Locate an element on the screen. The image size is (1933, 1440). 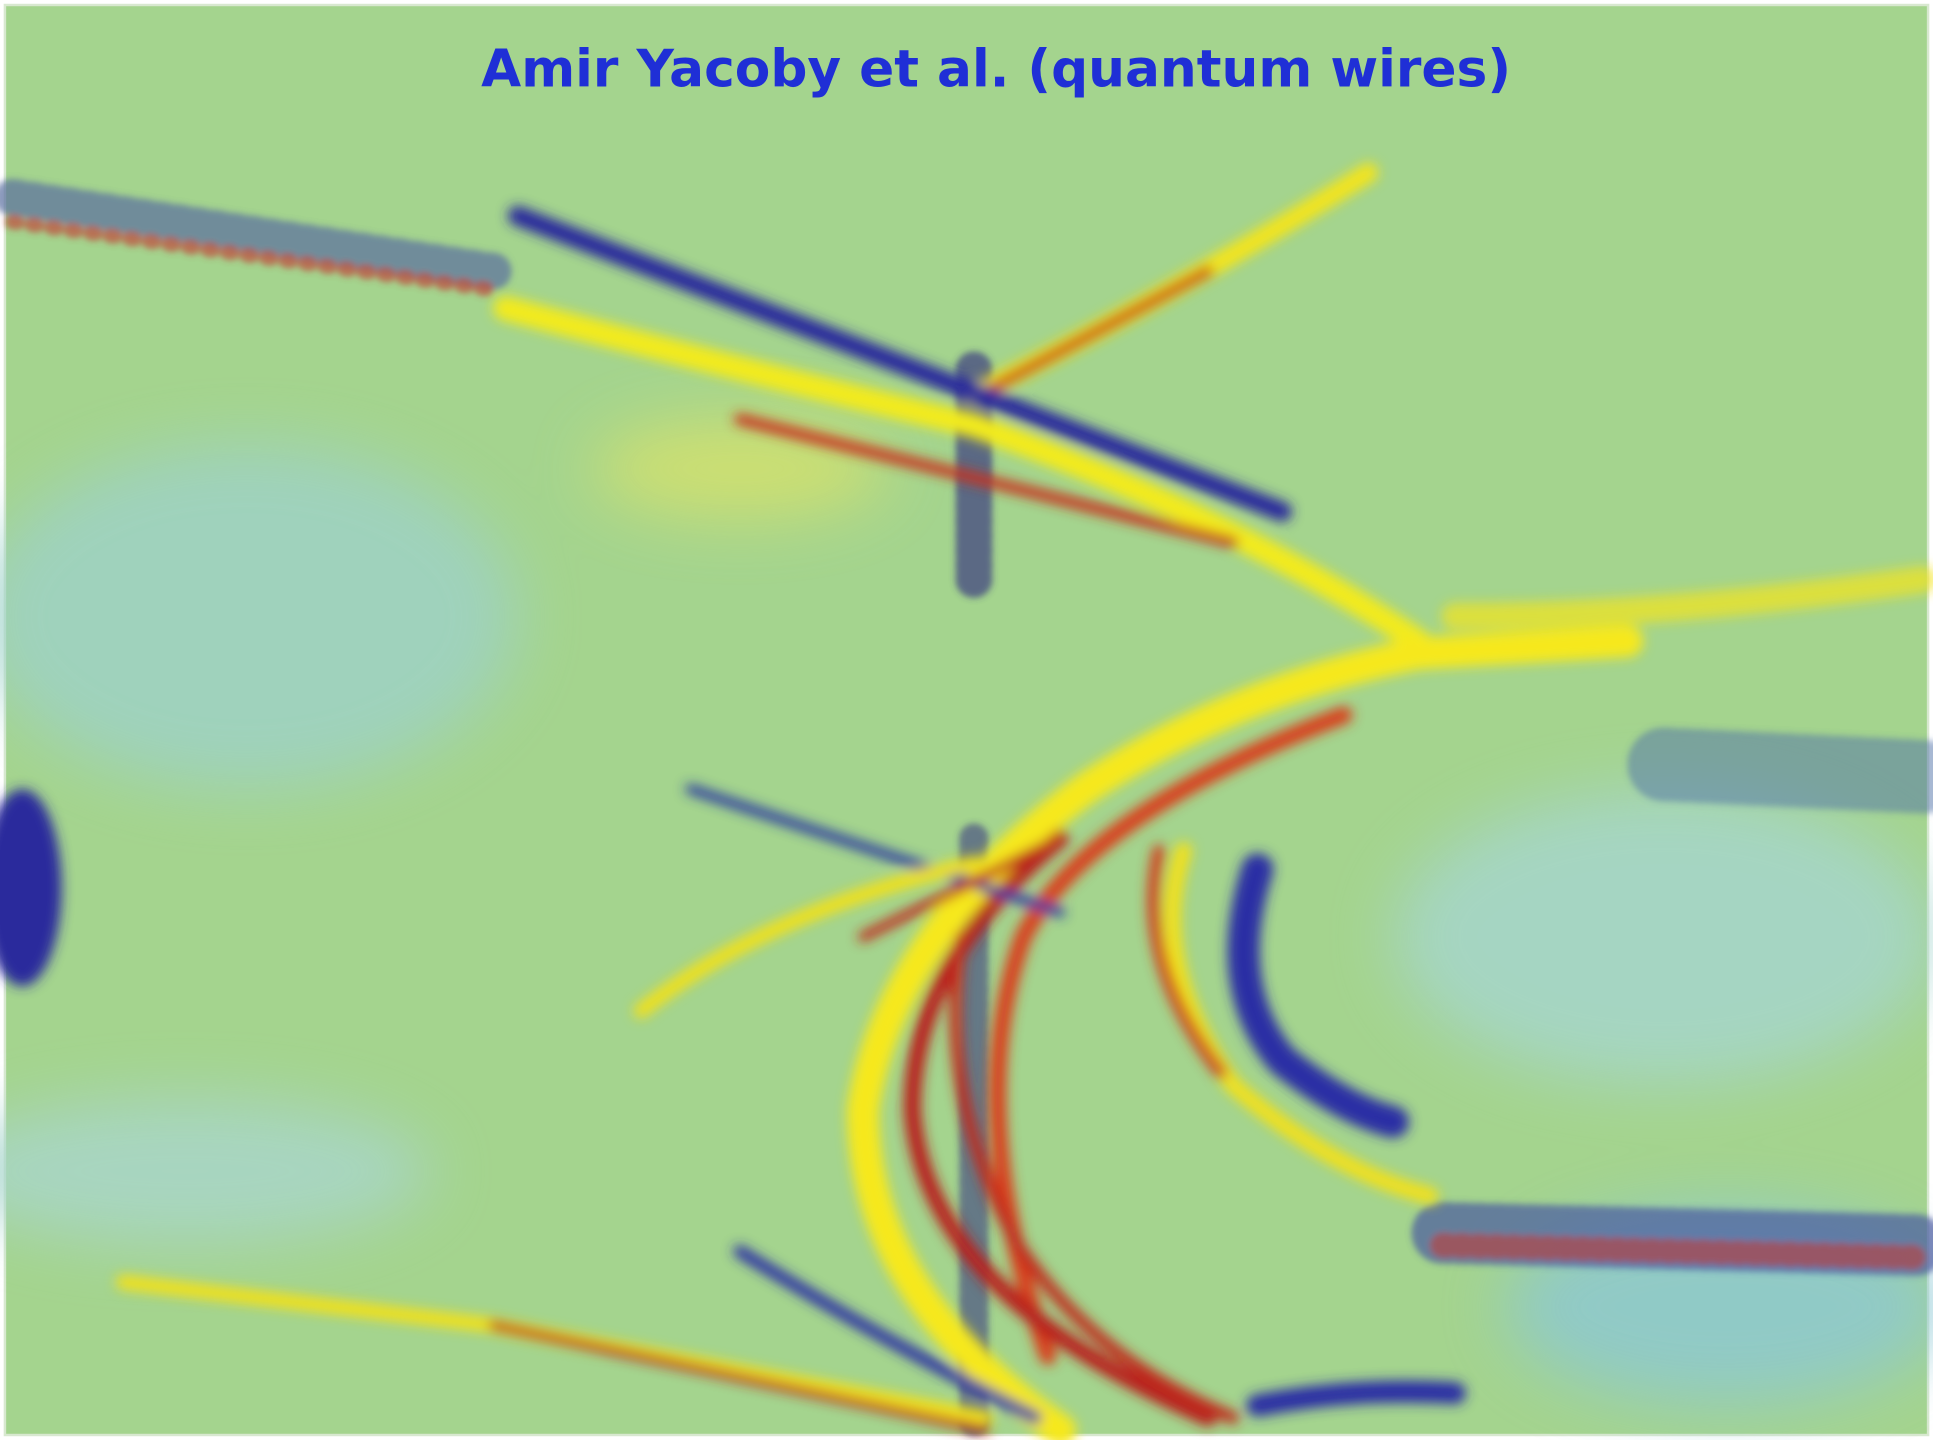
slide-title: Amir Yacoby et al. (quantum wires) is located at coordinates (996, 69).